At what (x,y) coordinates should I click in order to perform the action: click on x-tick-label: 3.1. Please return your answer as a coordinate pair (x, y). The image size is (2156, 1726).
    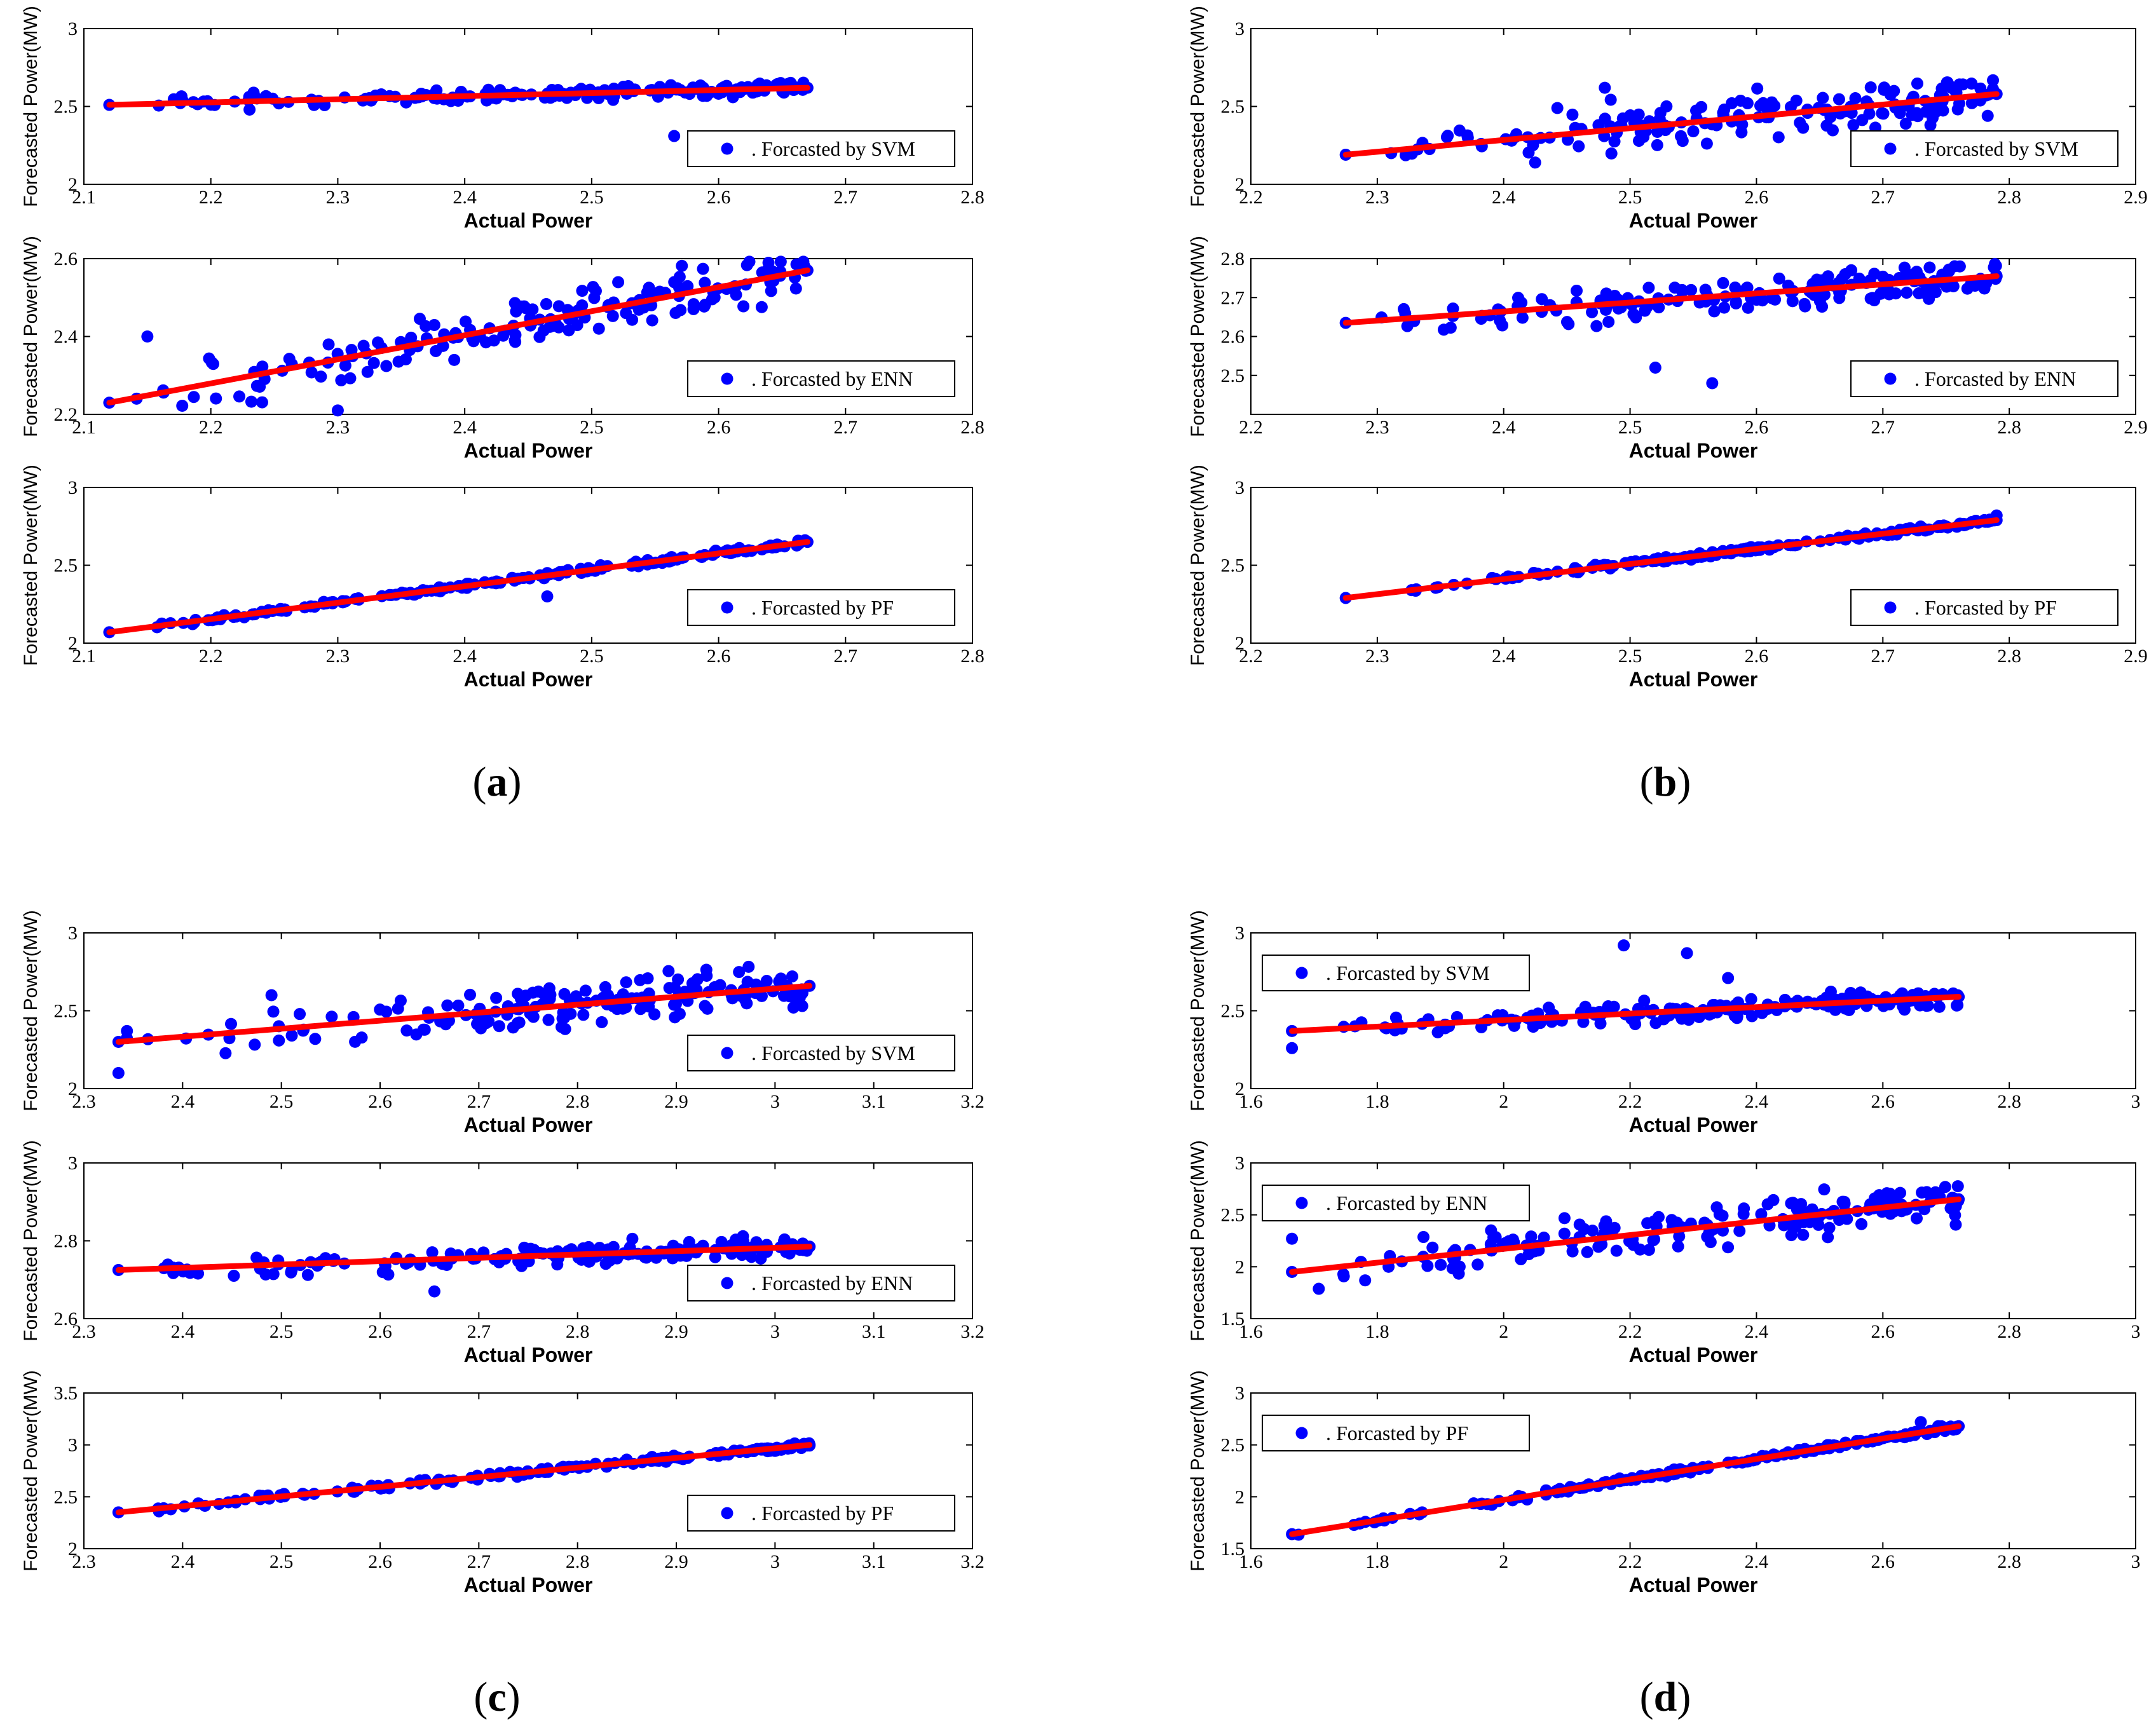
    Looking at the image, I should click on (874, 1561).